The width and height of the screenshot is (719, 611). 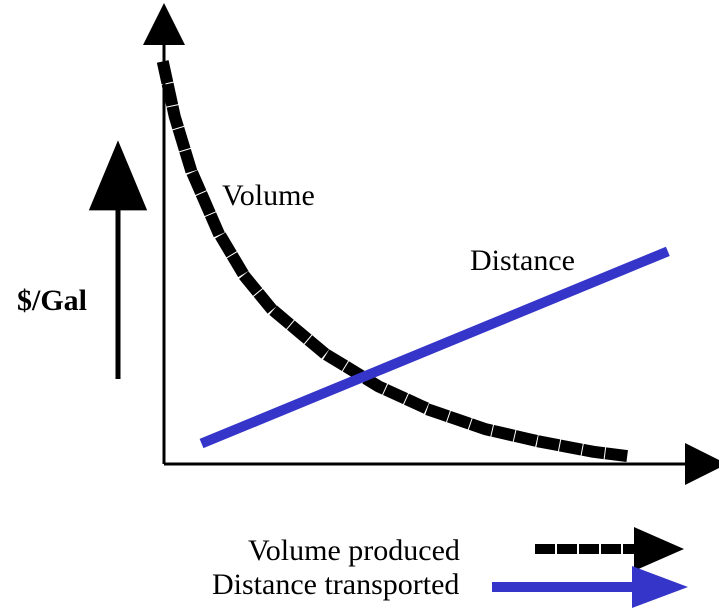 I want to click on series-label-volume: Volume, so click(x=268, y=195).